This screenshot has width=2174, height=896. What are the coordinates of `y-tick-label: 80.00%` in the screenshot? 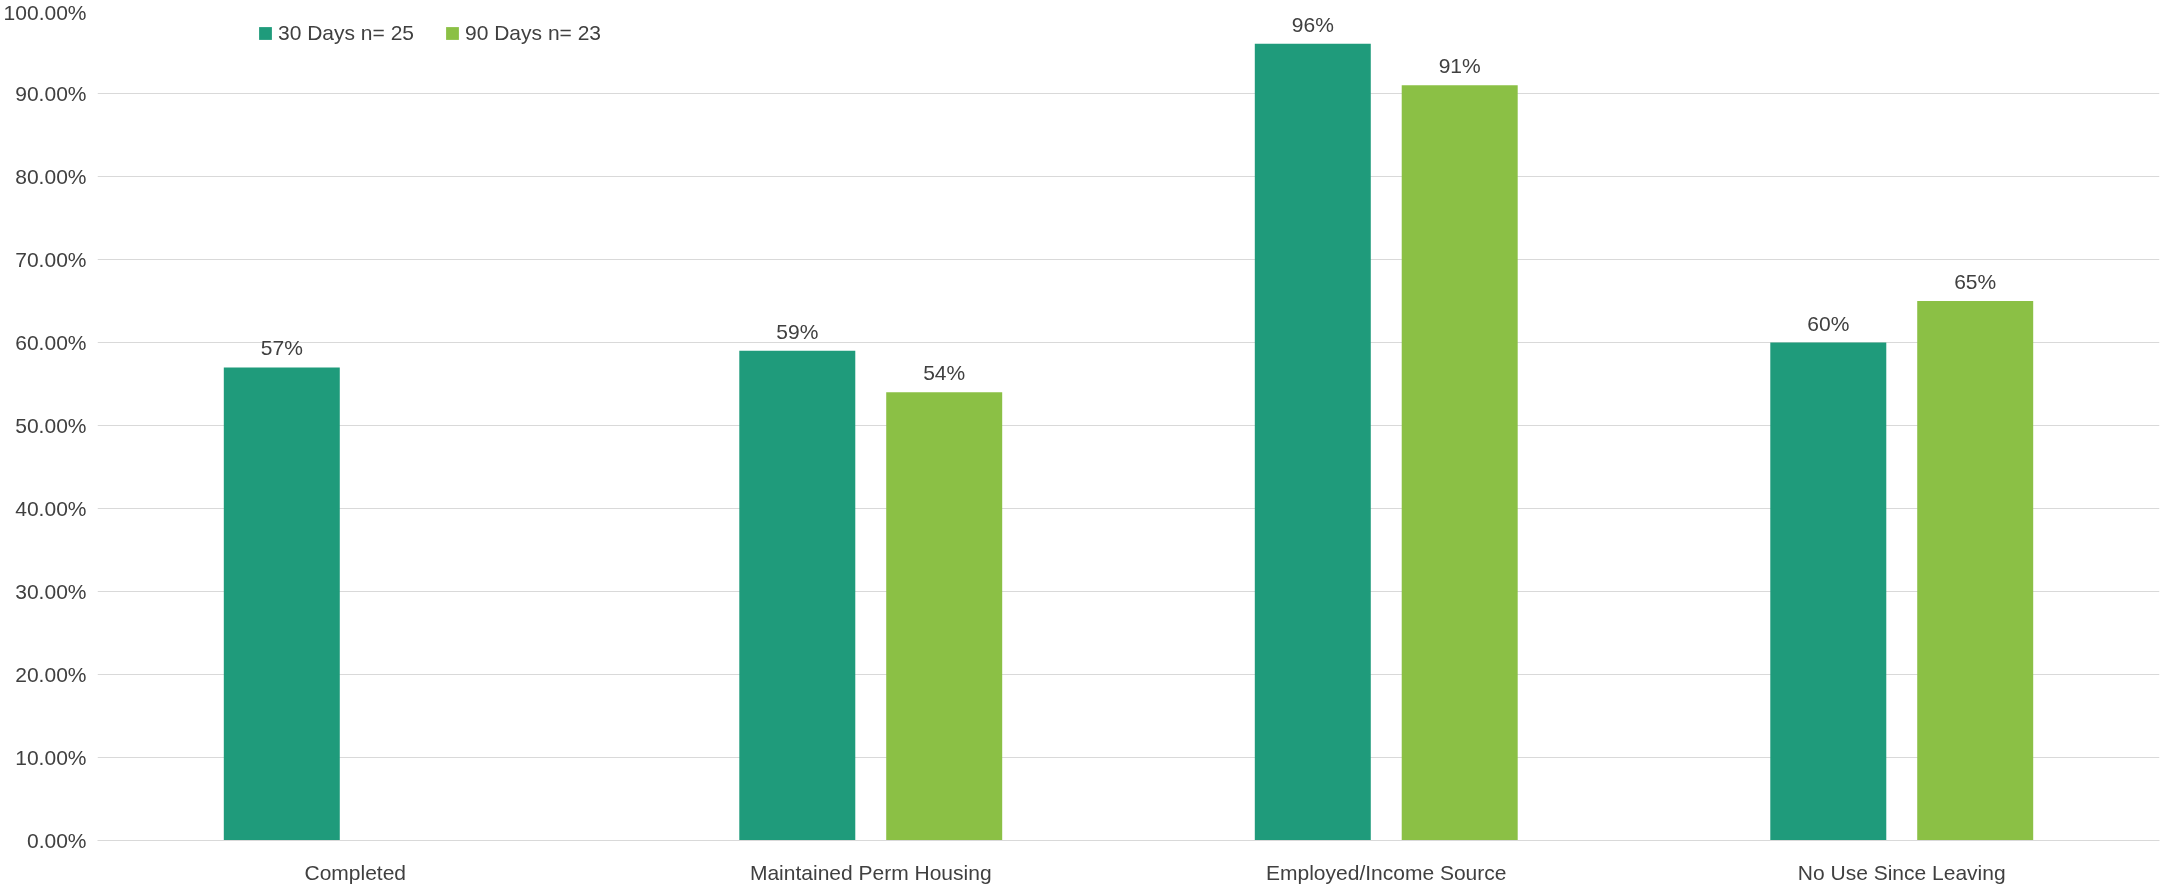 It's located at (51, 176).